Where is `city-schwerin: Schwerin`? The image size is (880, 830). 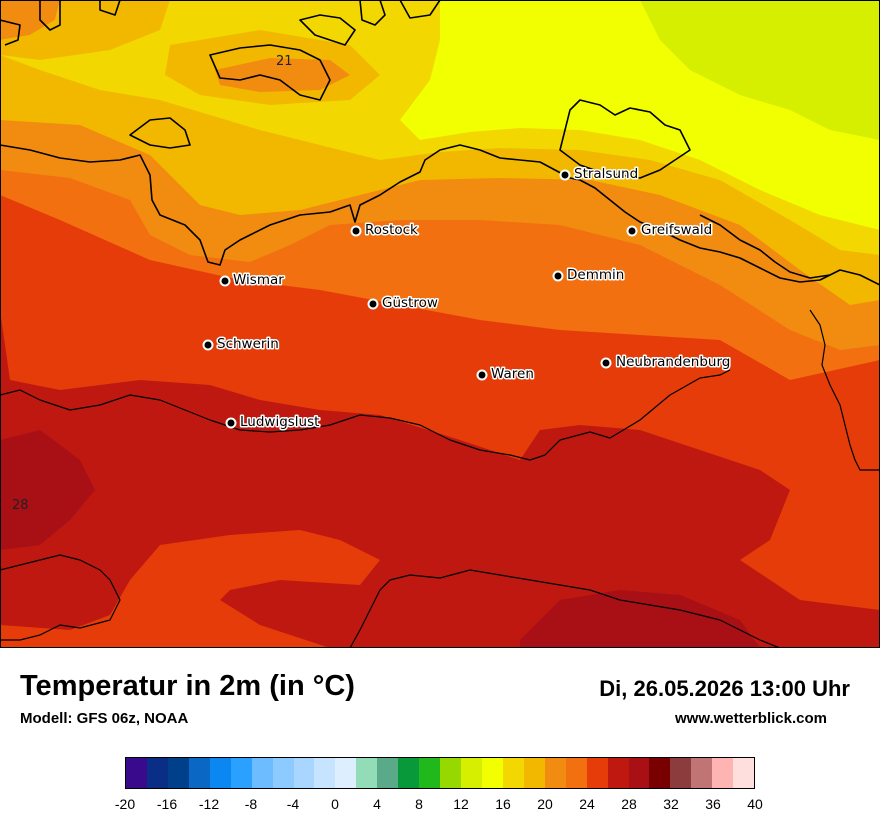 city-schwerin: Schwerin is located at coordinates (241, 344).